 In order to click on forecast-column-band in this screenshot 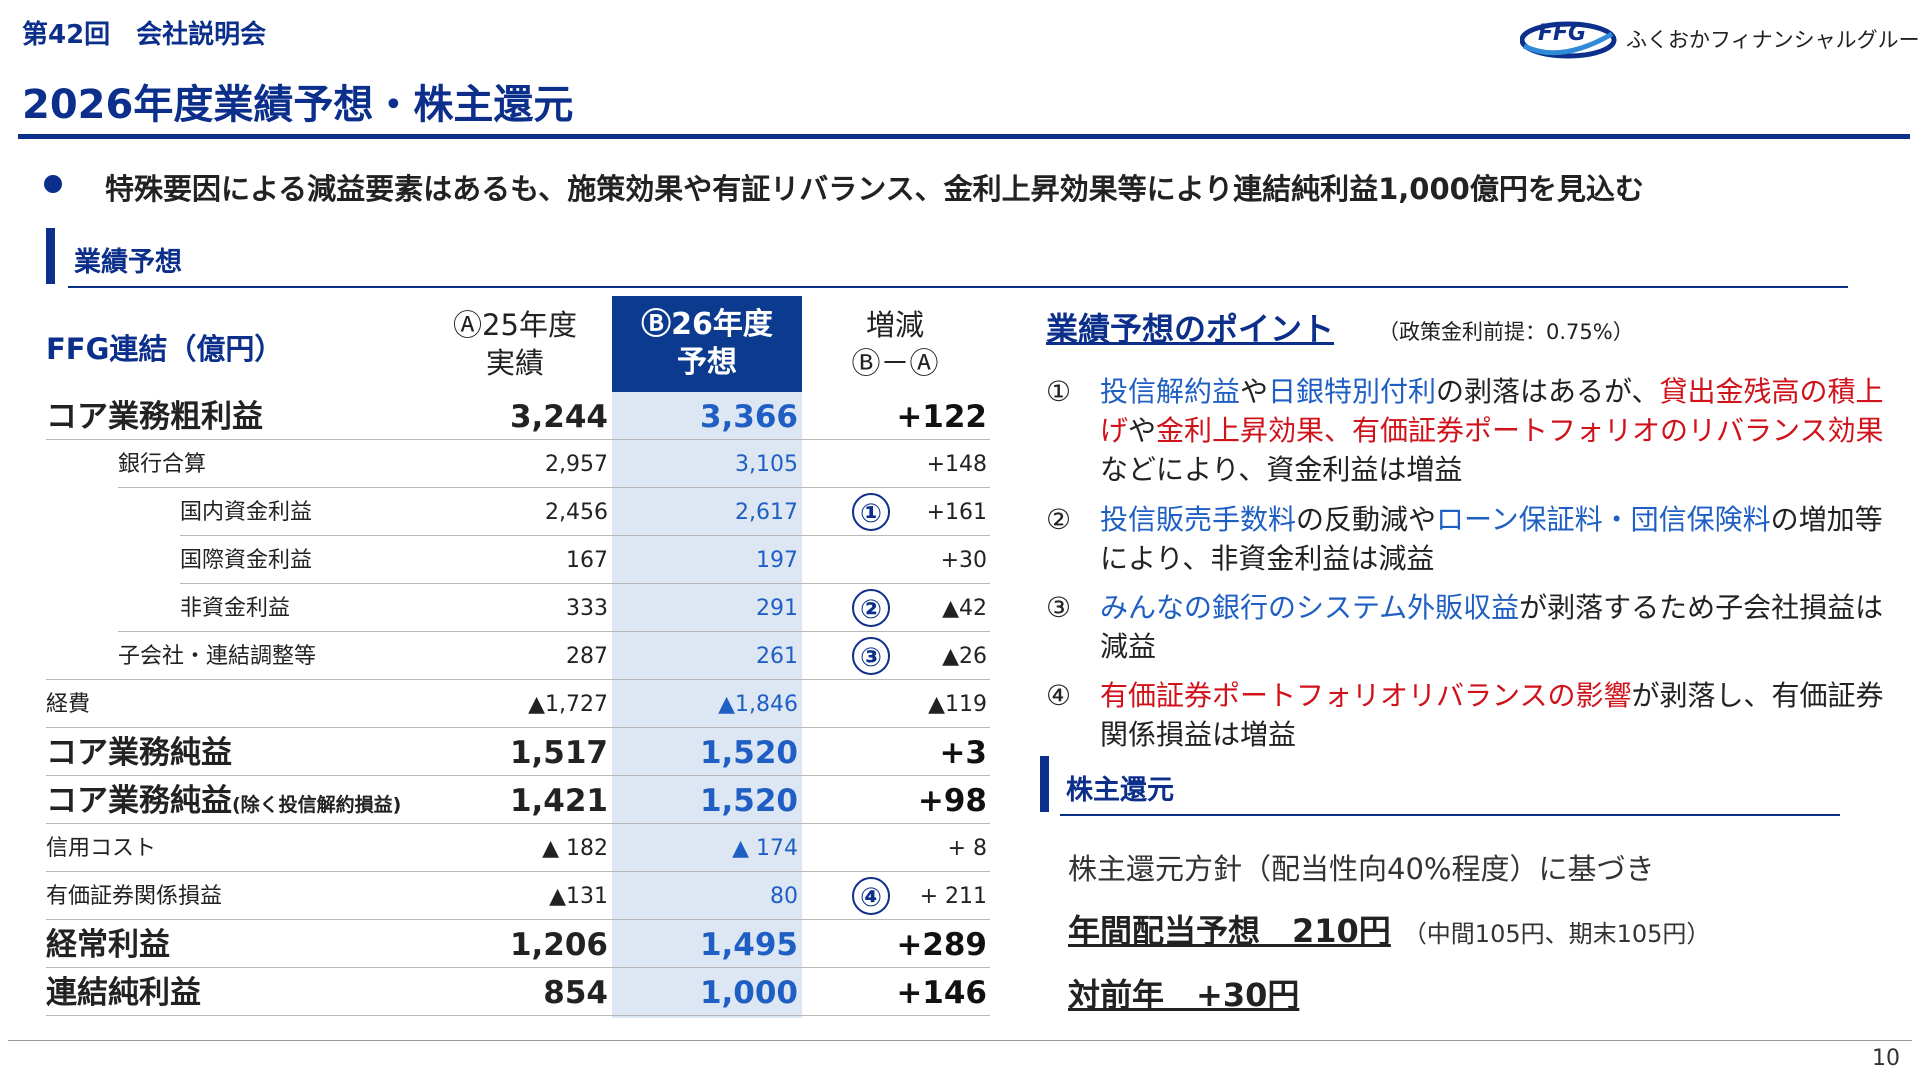, I will do `click(707, 657)`.